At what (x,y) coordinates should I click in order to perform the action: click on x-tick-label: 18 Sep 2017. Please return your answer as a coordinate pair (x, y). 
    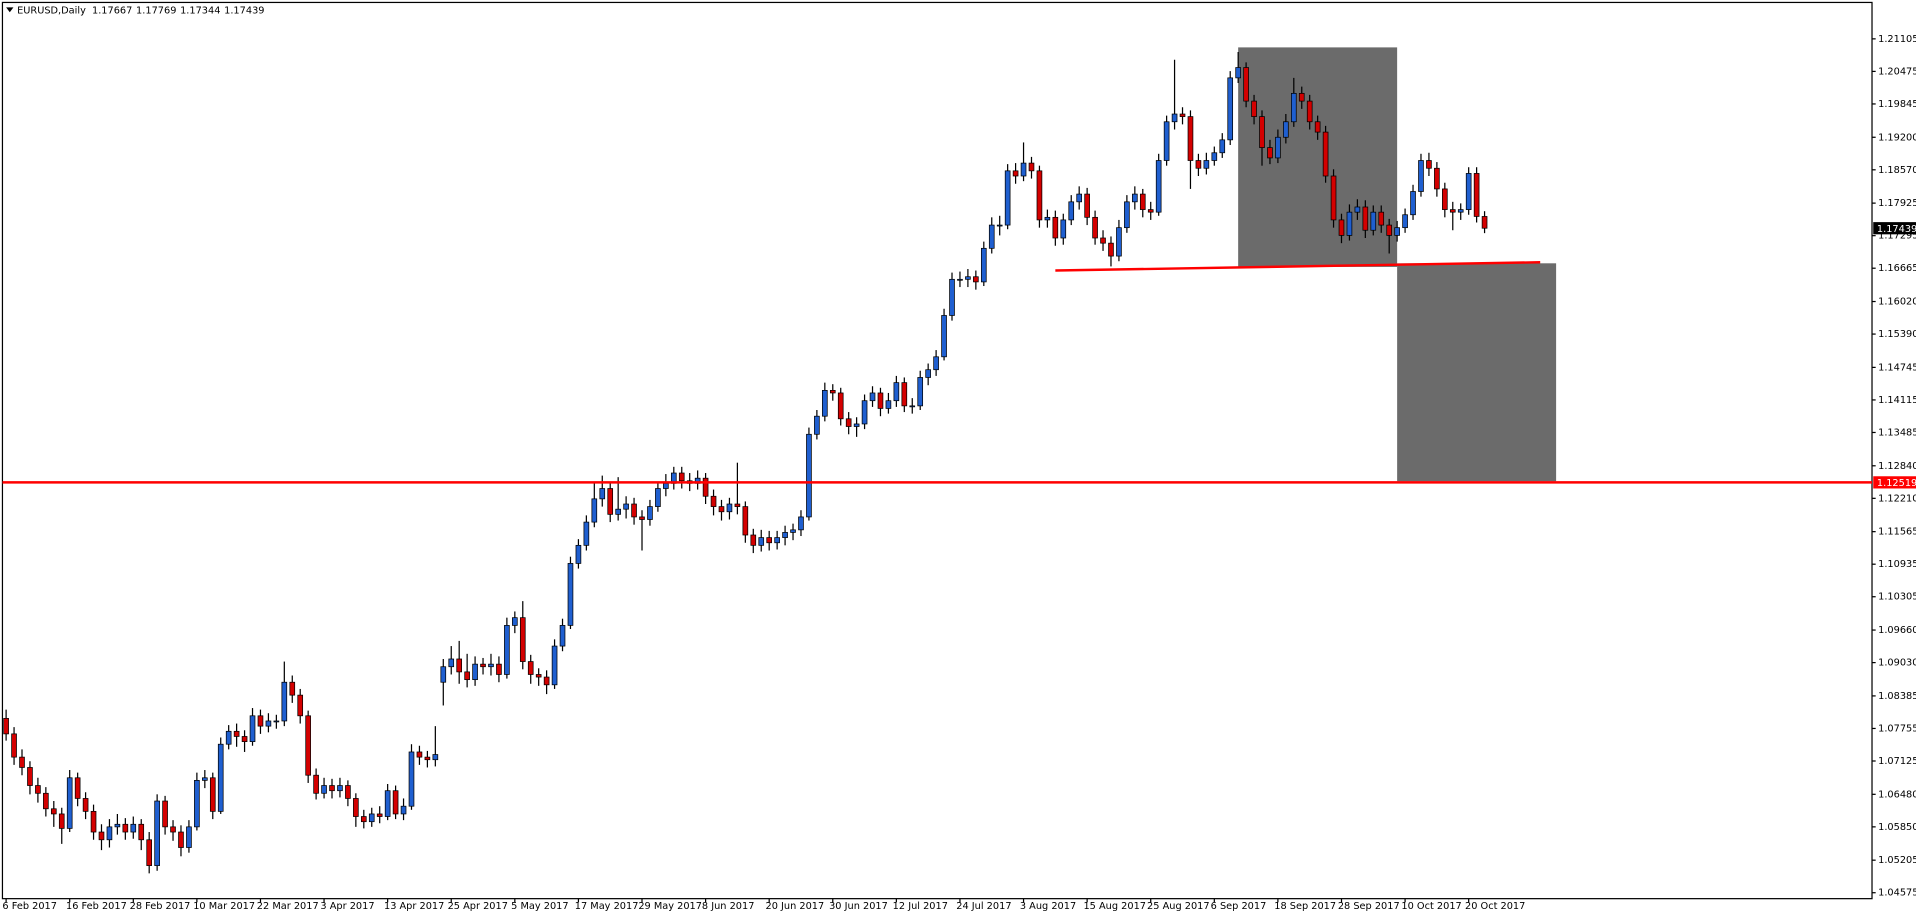
    Looking at the image, I should click on (1305, 906).